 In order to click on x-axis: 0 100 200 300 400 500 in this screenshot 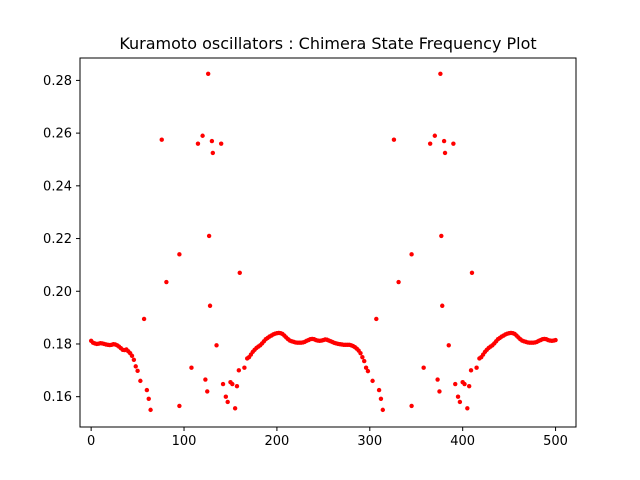, I will do `click(327, 438)`.